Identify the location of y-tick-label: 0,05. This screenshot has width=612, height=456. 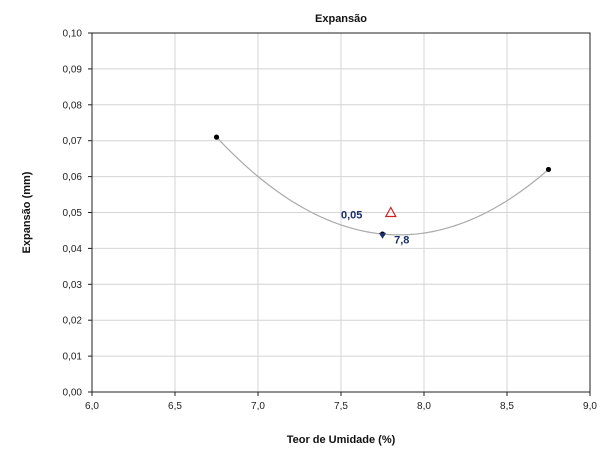
(73, 213).